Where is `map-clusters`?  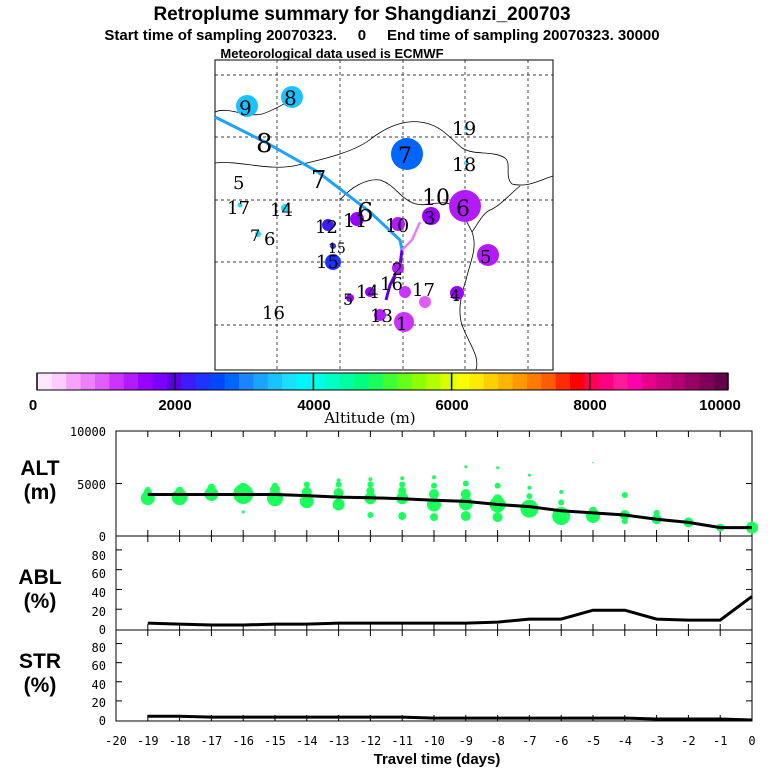
map-clusters is located at coordinates (367, 209).